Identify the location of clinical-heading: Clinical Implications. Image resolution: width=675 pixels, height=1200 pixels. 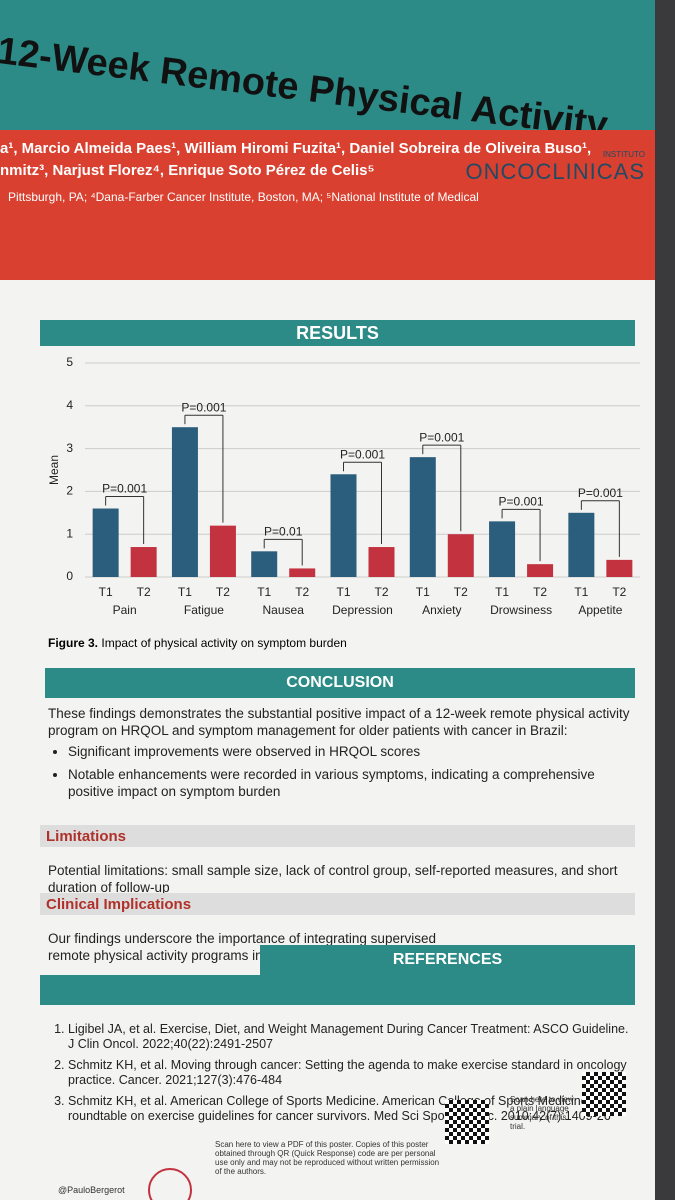
(119, 904).